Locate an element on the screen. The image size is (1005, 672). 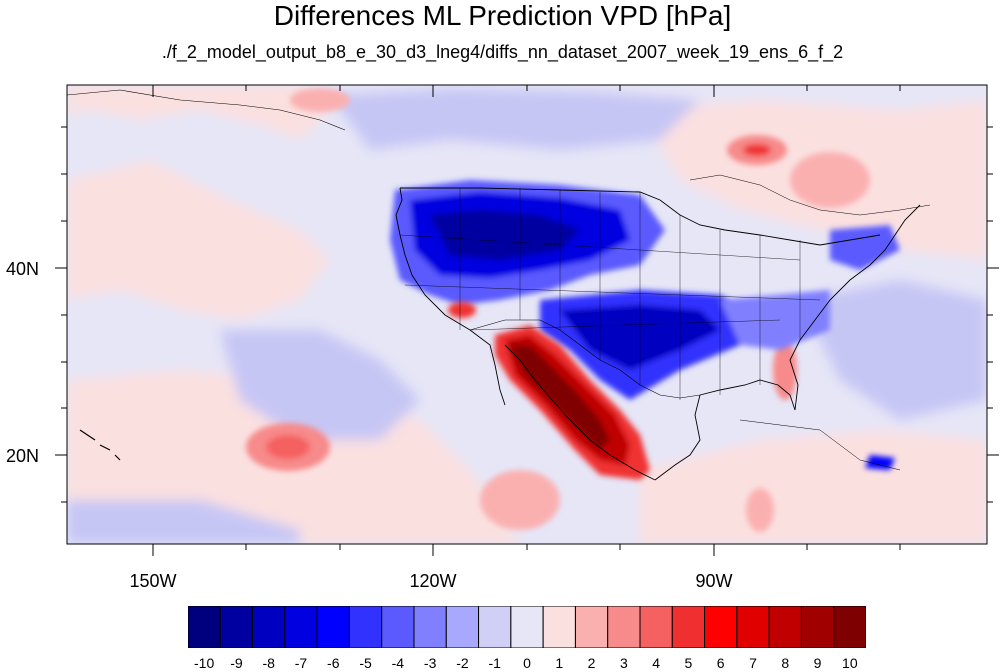
colorbar-tick-label: 4 is located at coordinates (656, 663).